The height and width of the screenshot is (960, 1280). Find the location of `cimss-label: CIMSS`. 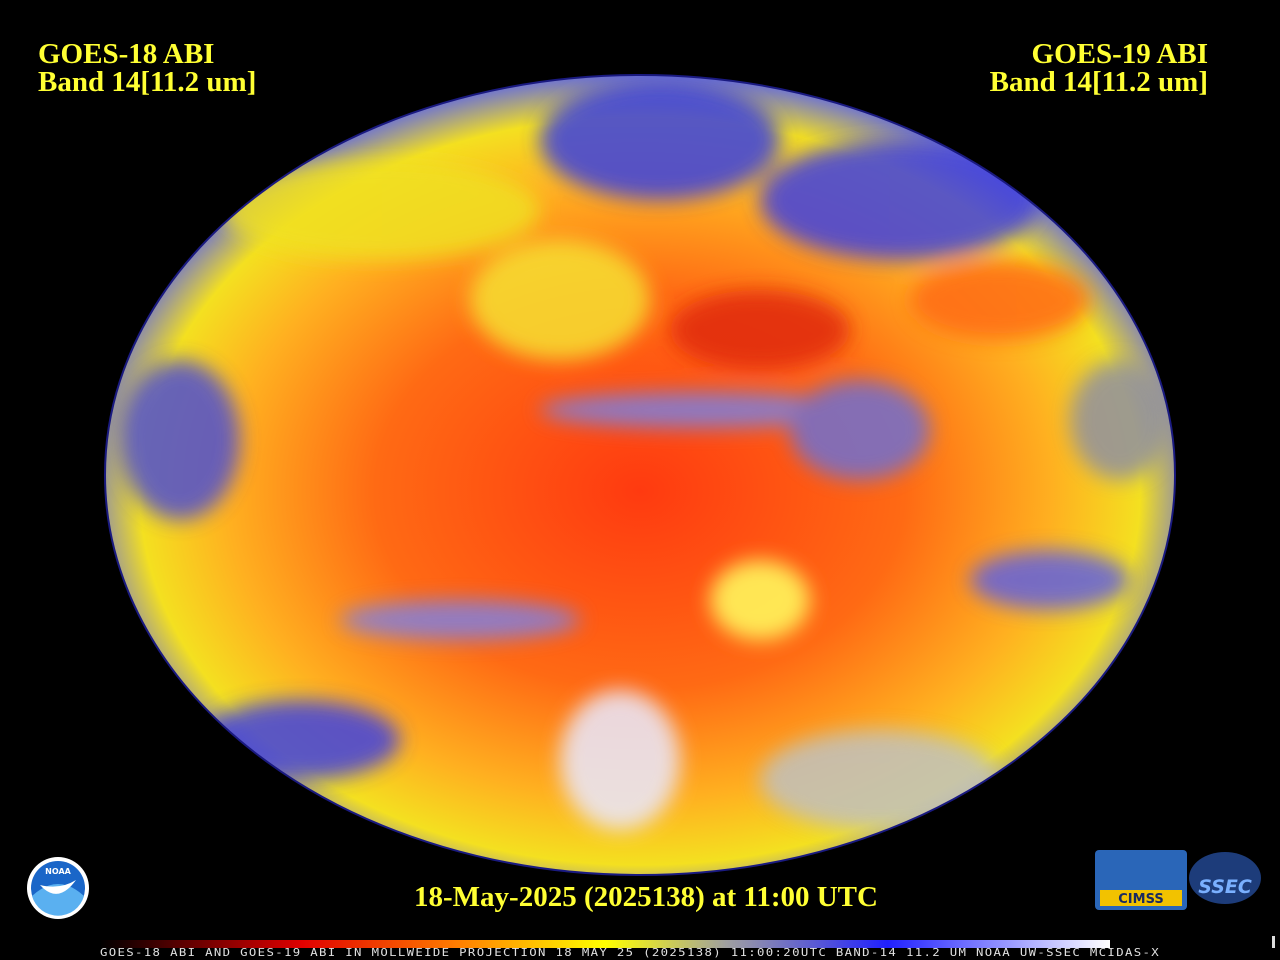

cimss-label: CIMSS is located at coordinates (1140, 899).